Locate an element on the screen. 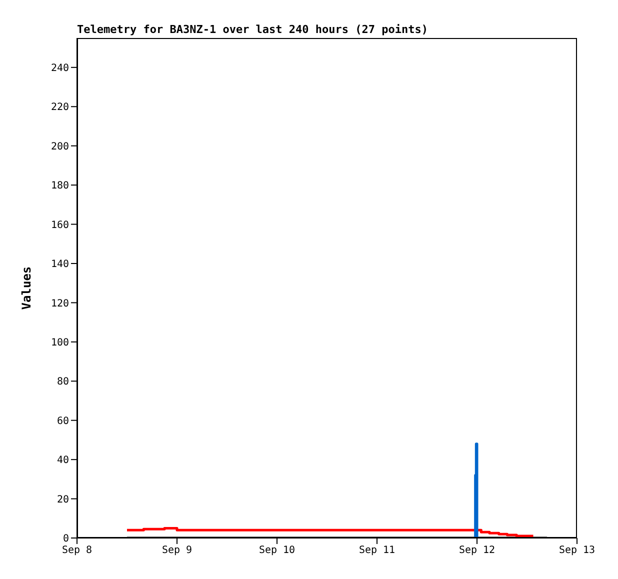 The width and height of the screenshot is (618, 579). y-tick-label: 120 is located at coordinates (59, 304).